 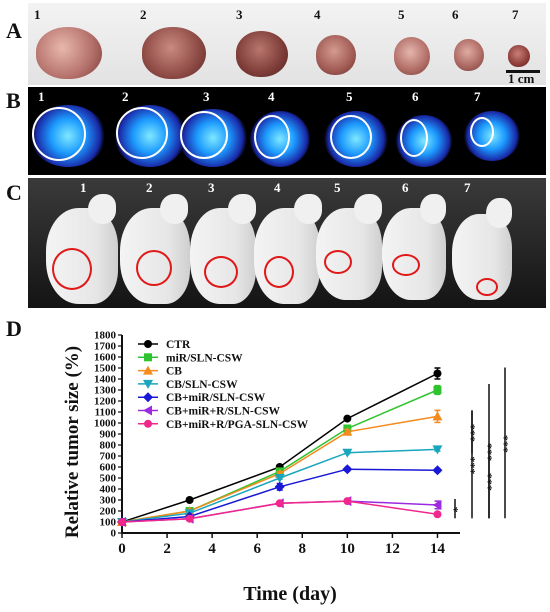 What do you see at coordinates (206, 96) in the screenshot?
I see `scan-number: 3` at bounding box center [206, 96].